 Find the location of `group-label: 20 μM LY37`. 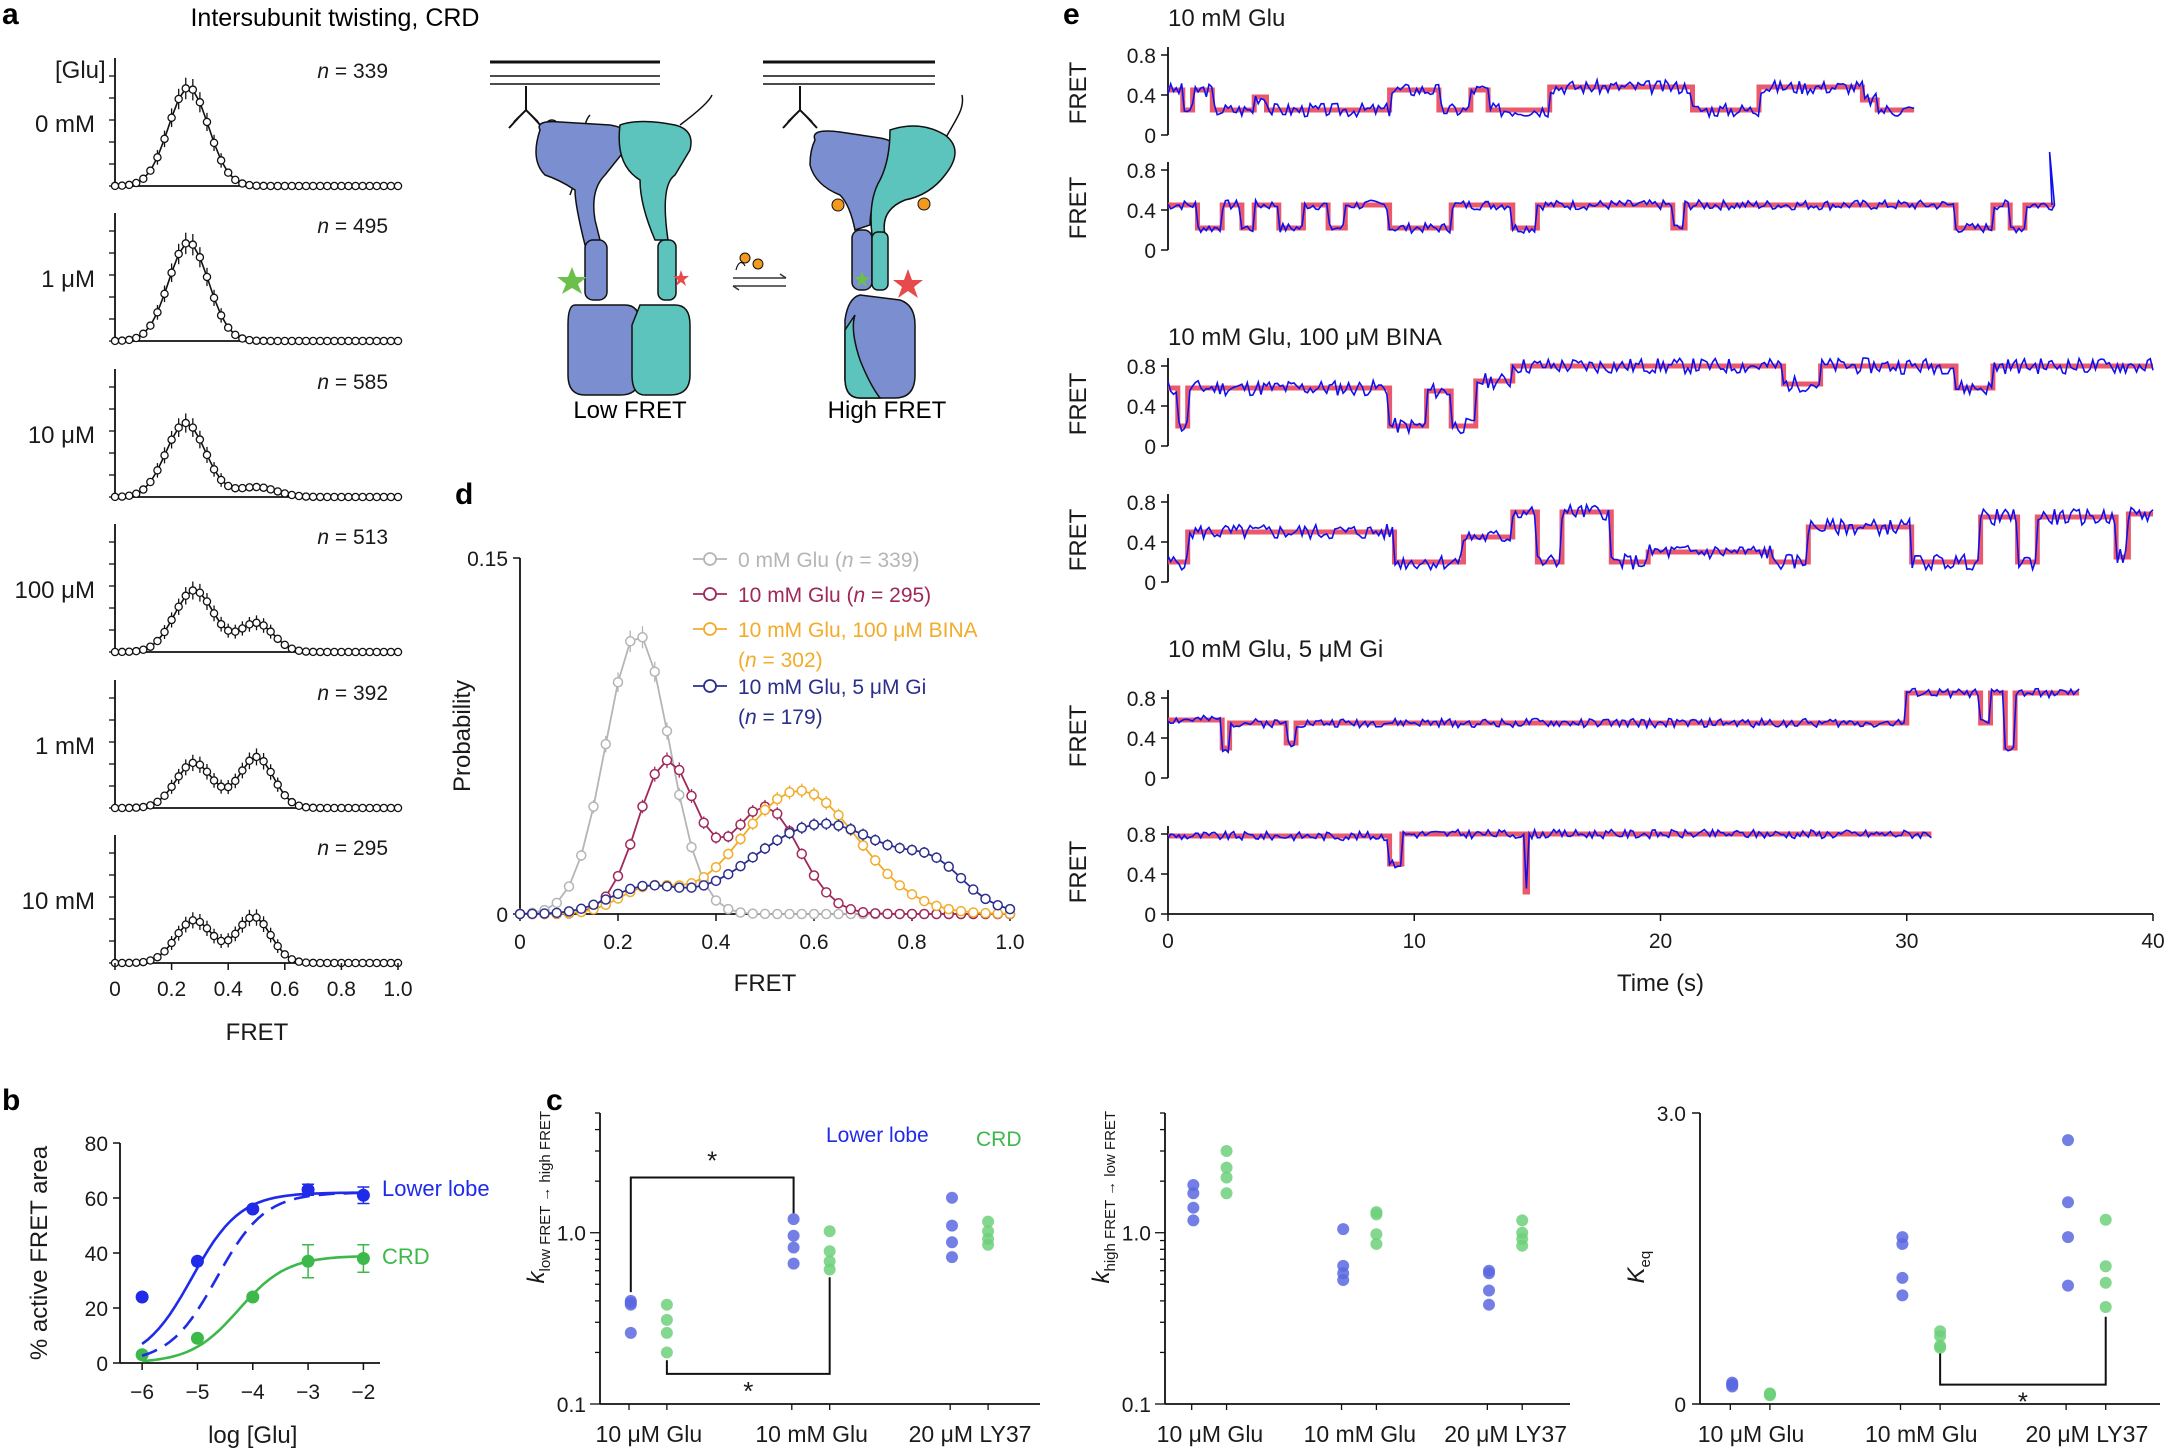

group-label: 20 μM LY37 is located at coordinates (970, 1434).